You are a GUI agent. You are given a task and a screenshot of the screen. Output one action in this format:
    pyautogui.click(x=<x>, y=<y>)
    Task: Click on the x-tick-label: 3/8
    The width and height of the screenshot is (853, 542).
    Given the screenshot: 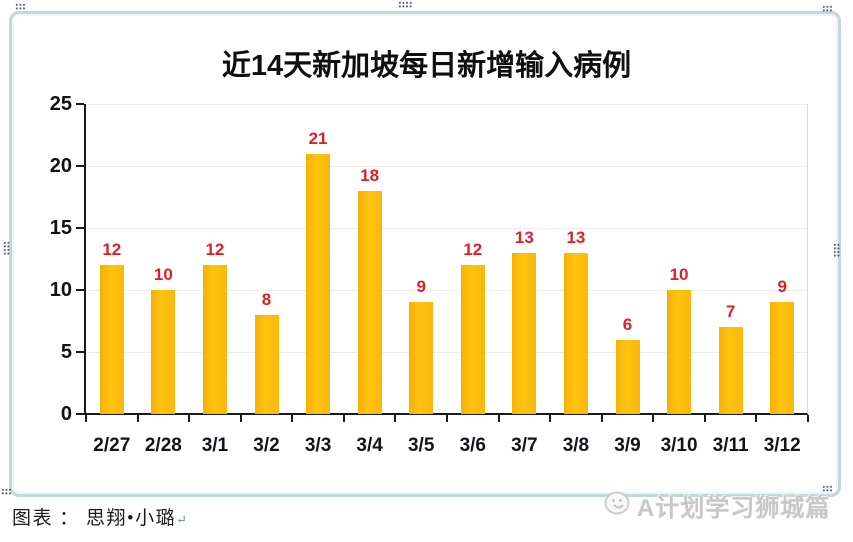 What is the action you would take?
    pyautogui.click(x=576, y=445)
    